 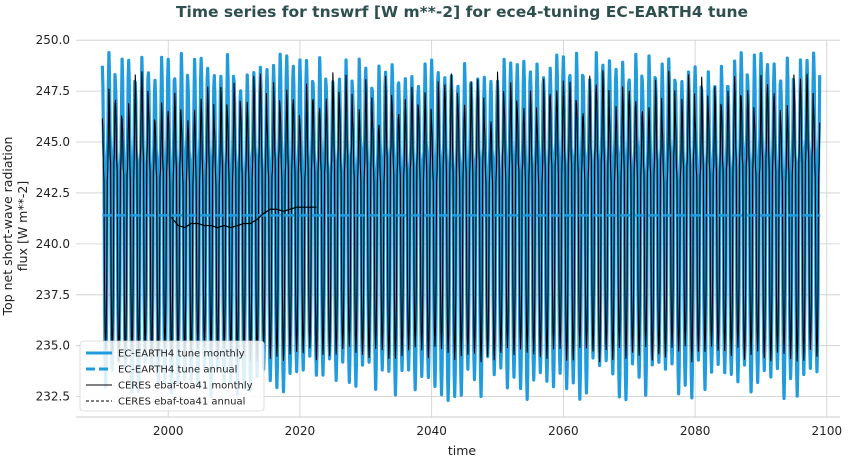 What do you see at coordinates (53, 193) in the screenshot?
I see `y-tick-label: 242.5` at bounding box center [53, 193].